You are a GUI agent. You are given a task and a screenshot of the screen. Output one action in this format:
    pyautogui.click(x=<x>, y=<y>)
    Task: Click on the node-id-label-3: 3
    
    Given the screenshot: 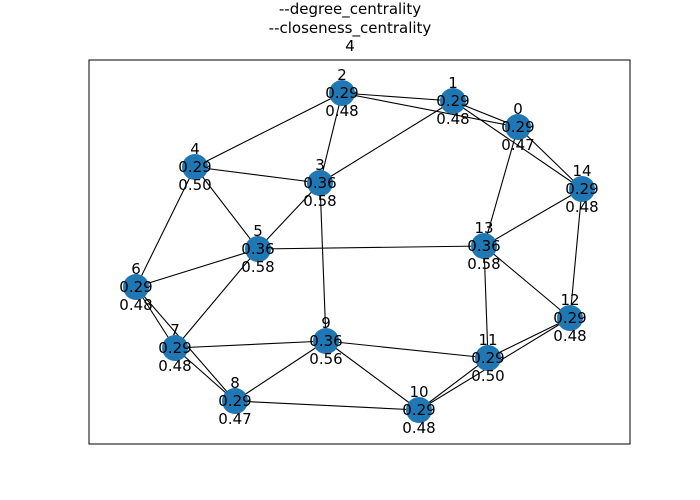 What is the action you would take?
    pyautogui.click(x=320, y=165)
    